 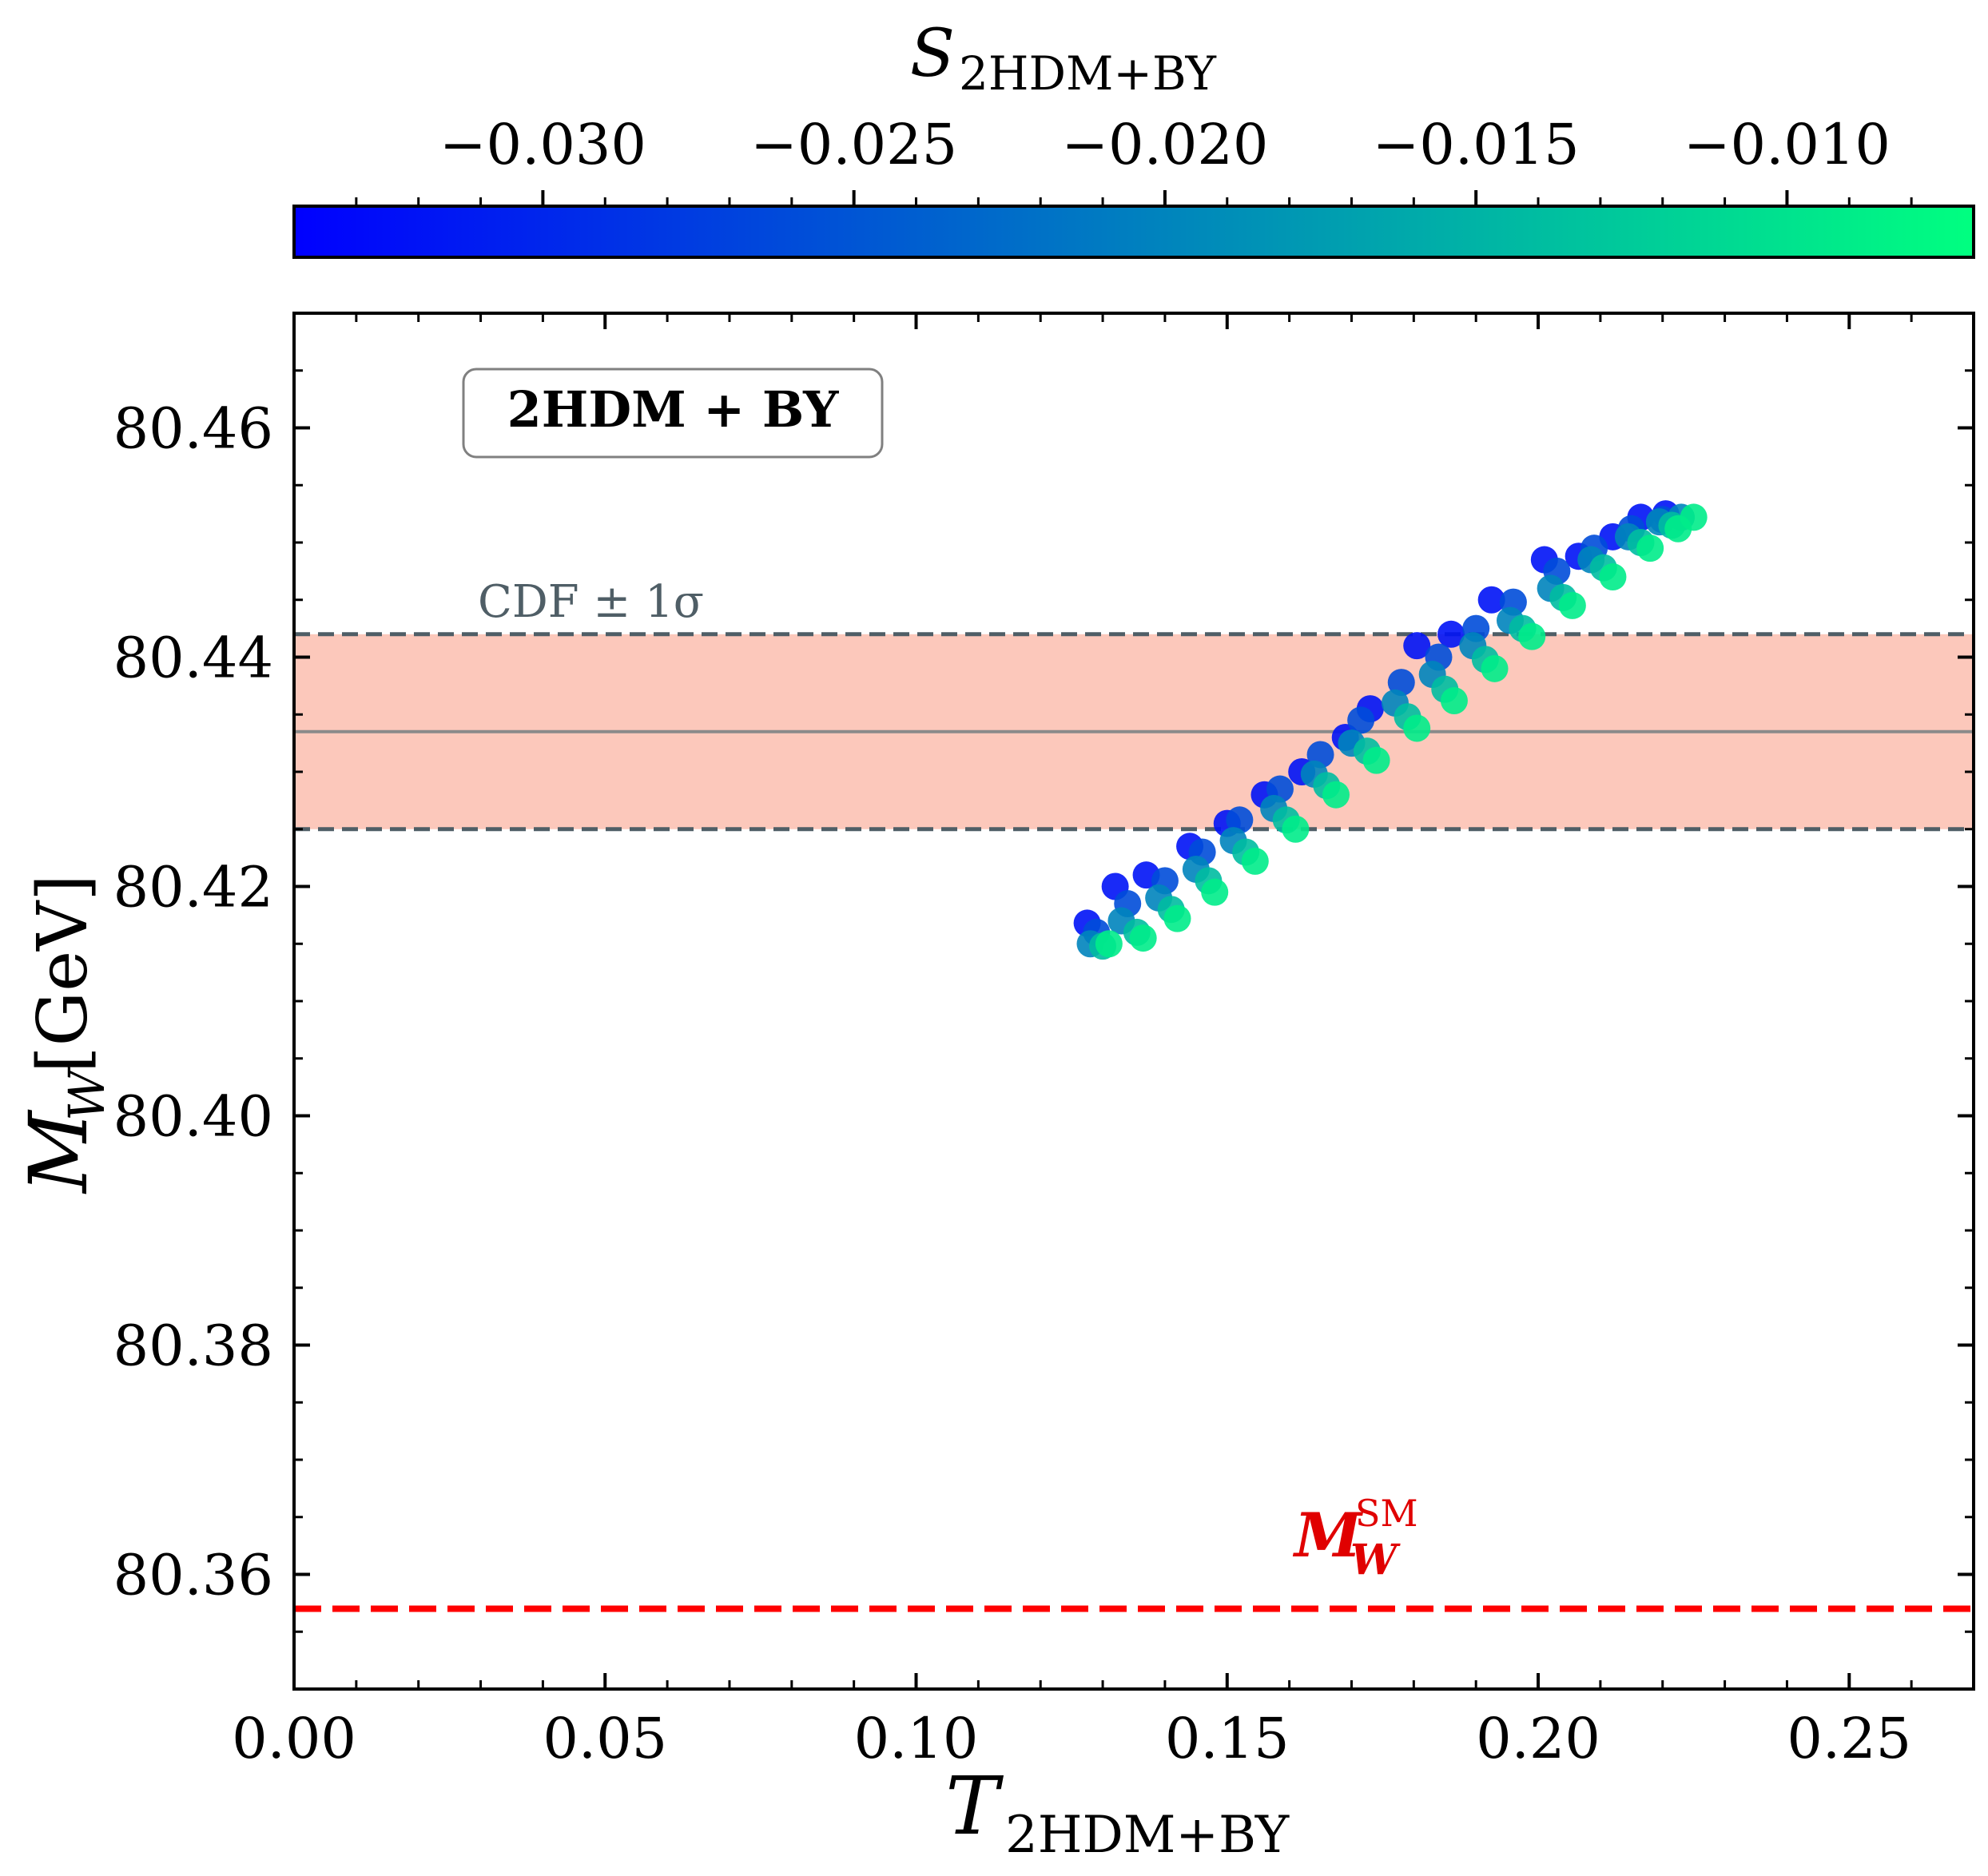 What do you see at coordinates (1375, 1560) in the screenshot?
I see `sm-label-sub: W` at bounding box center [1375, 1560].